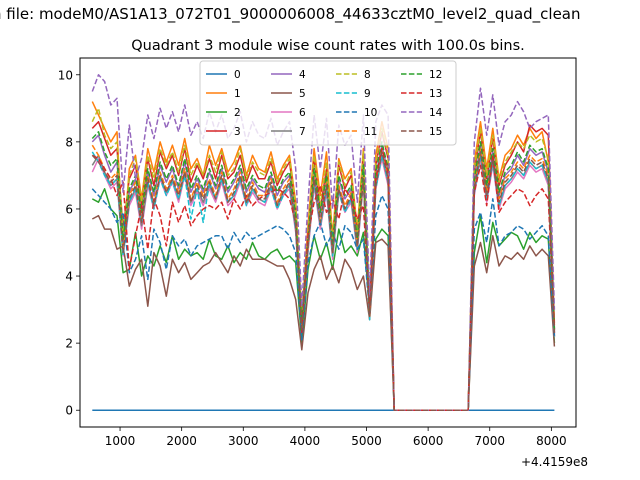 The image size is (640, 480). Describe the element at coordinates (181, 441) in the screenshot. I see `x-tick-label: 2000` at that location.